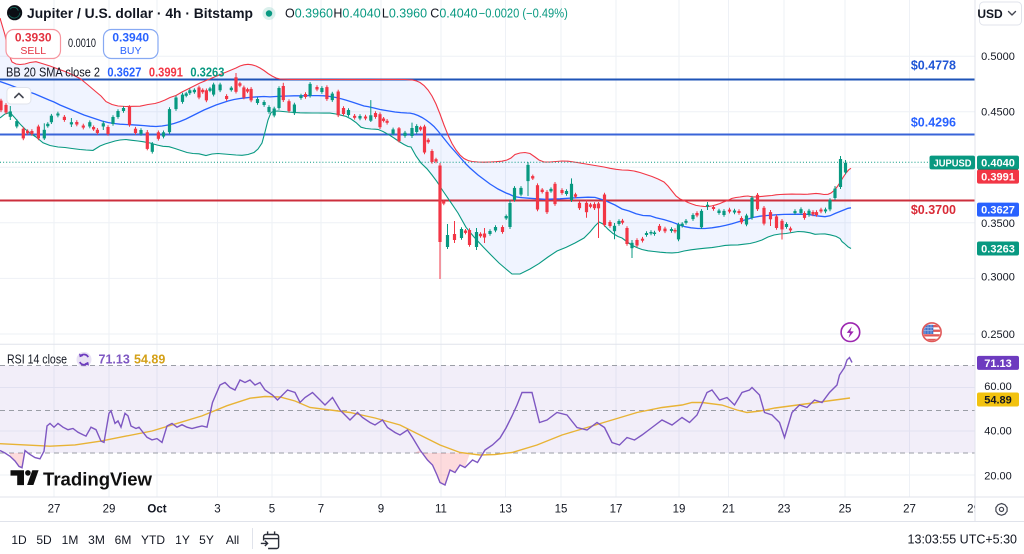  Describe the element at coordinates (140, 13) in the screenshot. I see `svg-text:Jupiter / U.S. dollar · 4h · B: Jupiter / U.S. dollar · 4h · Bitstamp` at that location.